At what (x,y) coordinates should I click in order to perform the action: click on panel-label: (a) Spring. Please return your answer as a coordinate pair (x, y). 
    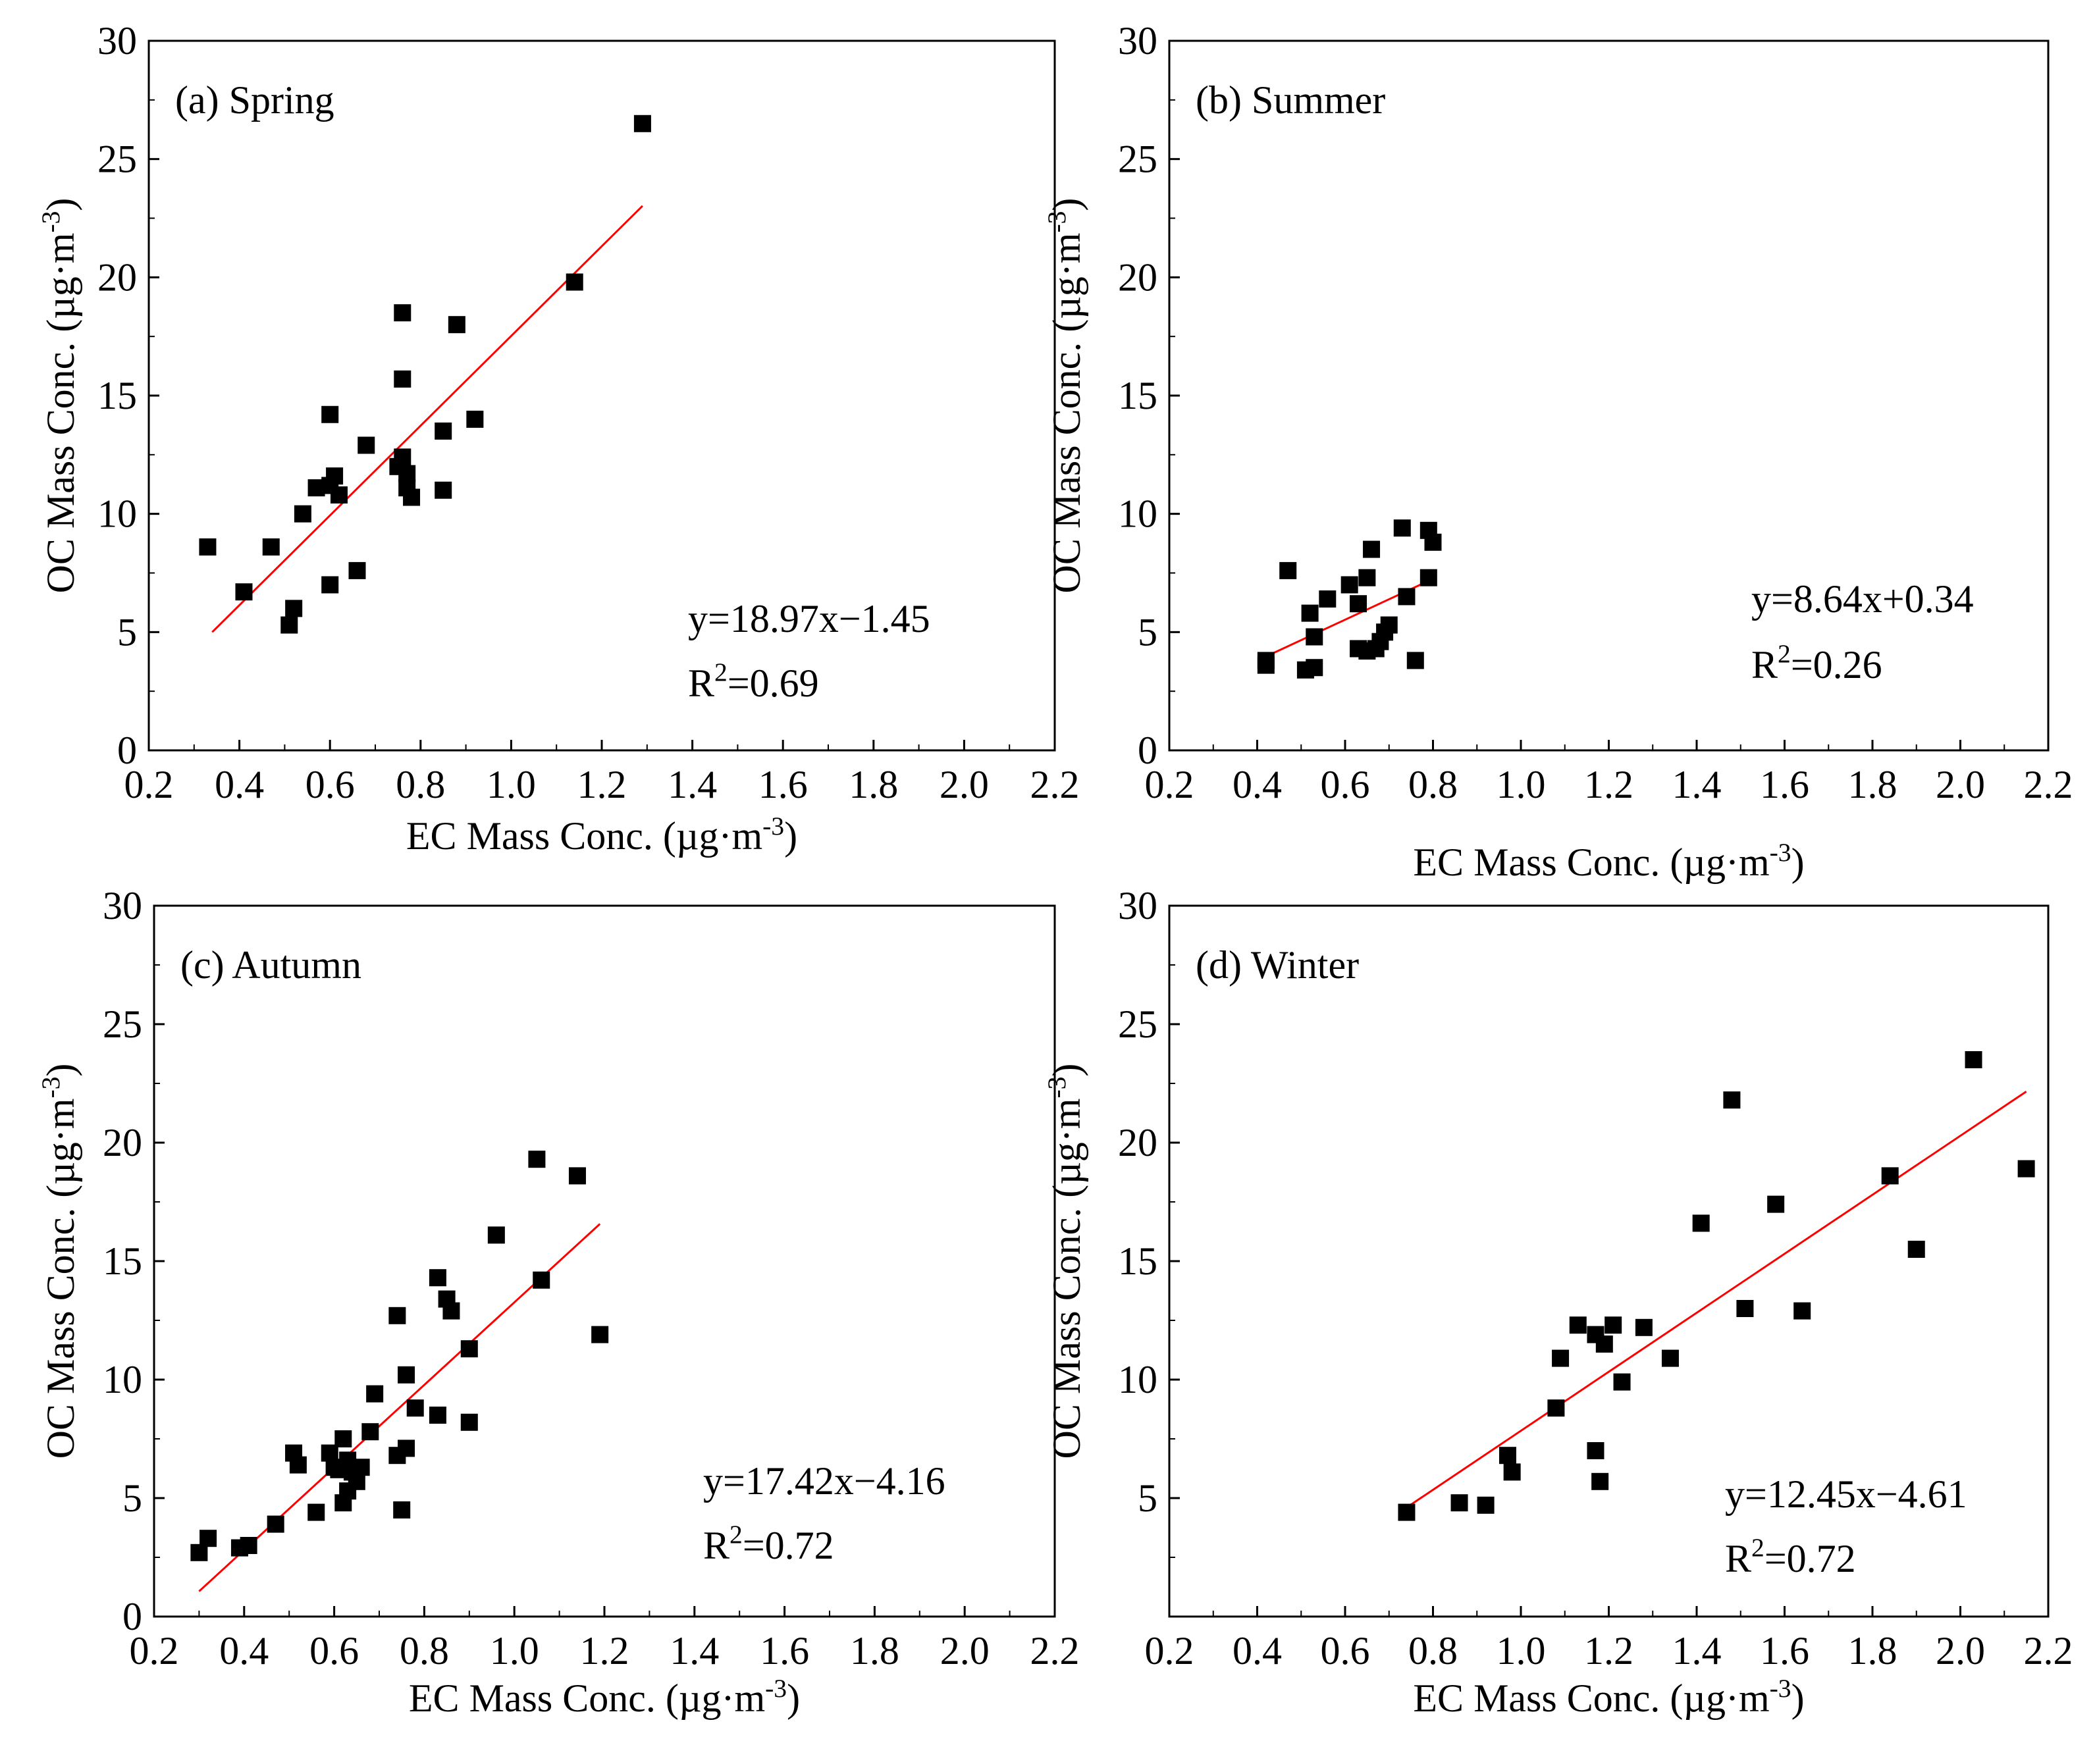
    Looking at the image, I should click on (254, 100).